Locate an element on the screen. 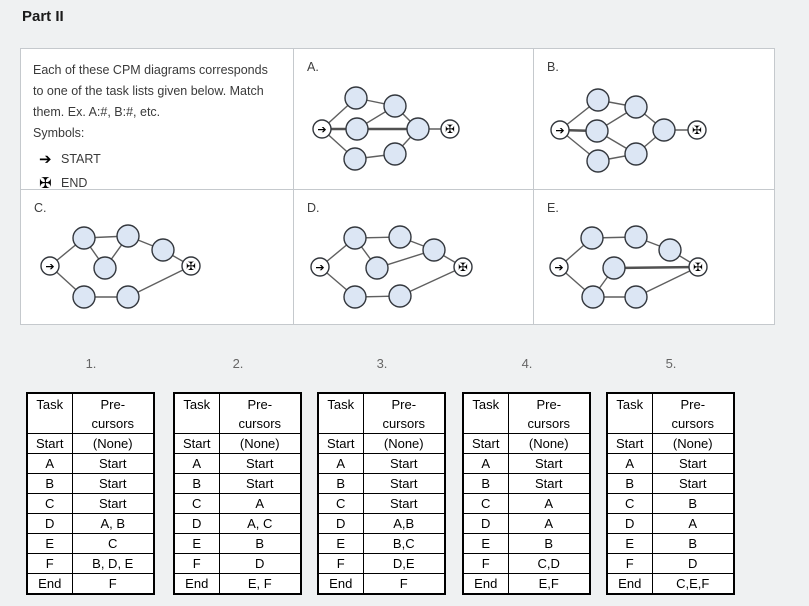  precursors-cell: A, C is located at coordinates (260, 523).